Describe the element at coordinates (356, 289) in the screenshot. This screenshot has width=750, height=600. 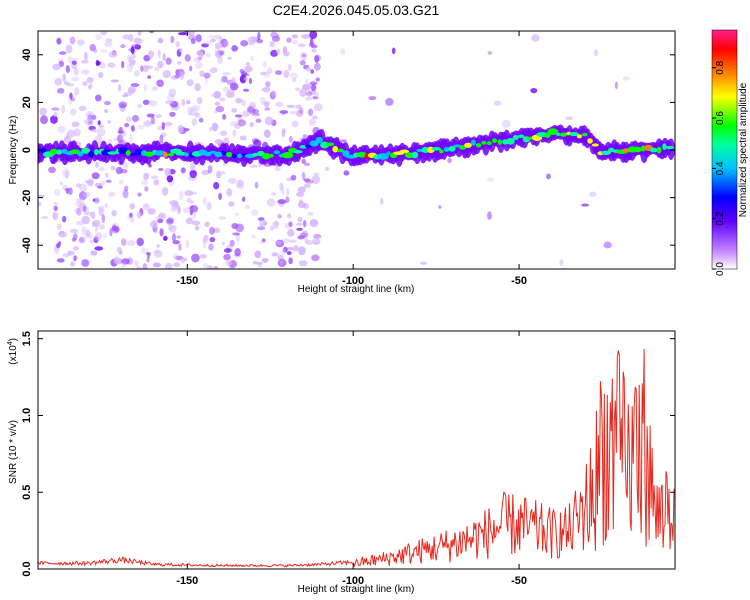
I see `spectrogram-xlabel: Height of straight line (km)` at that location.